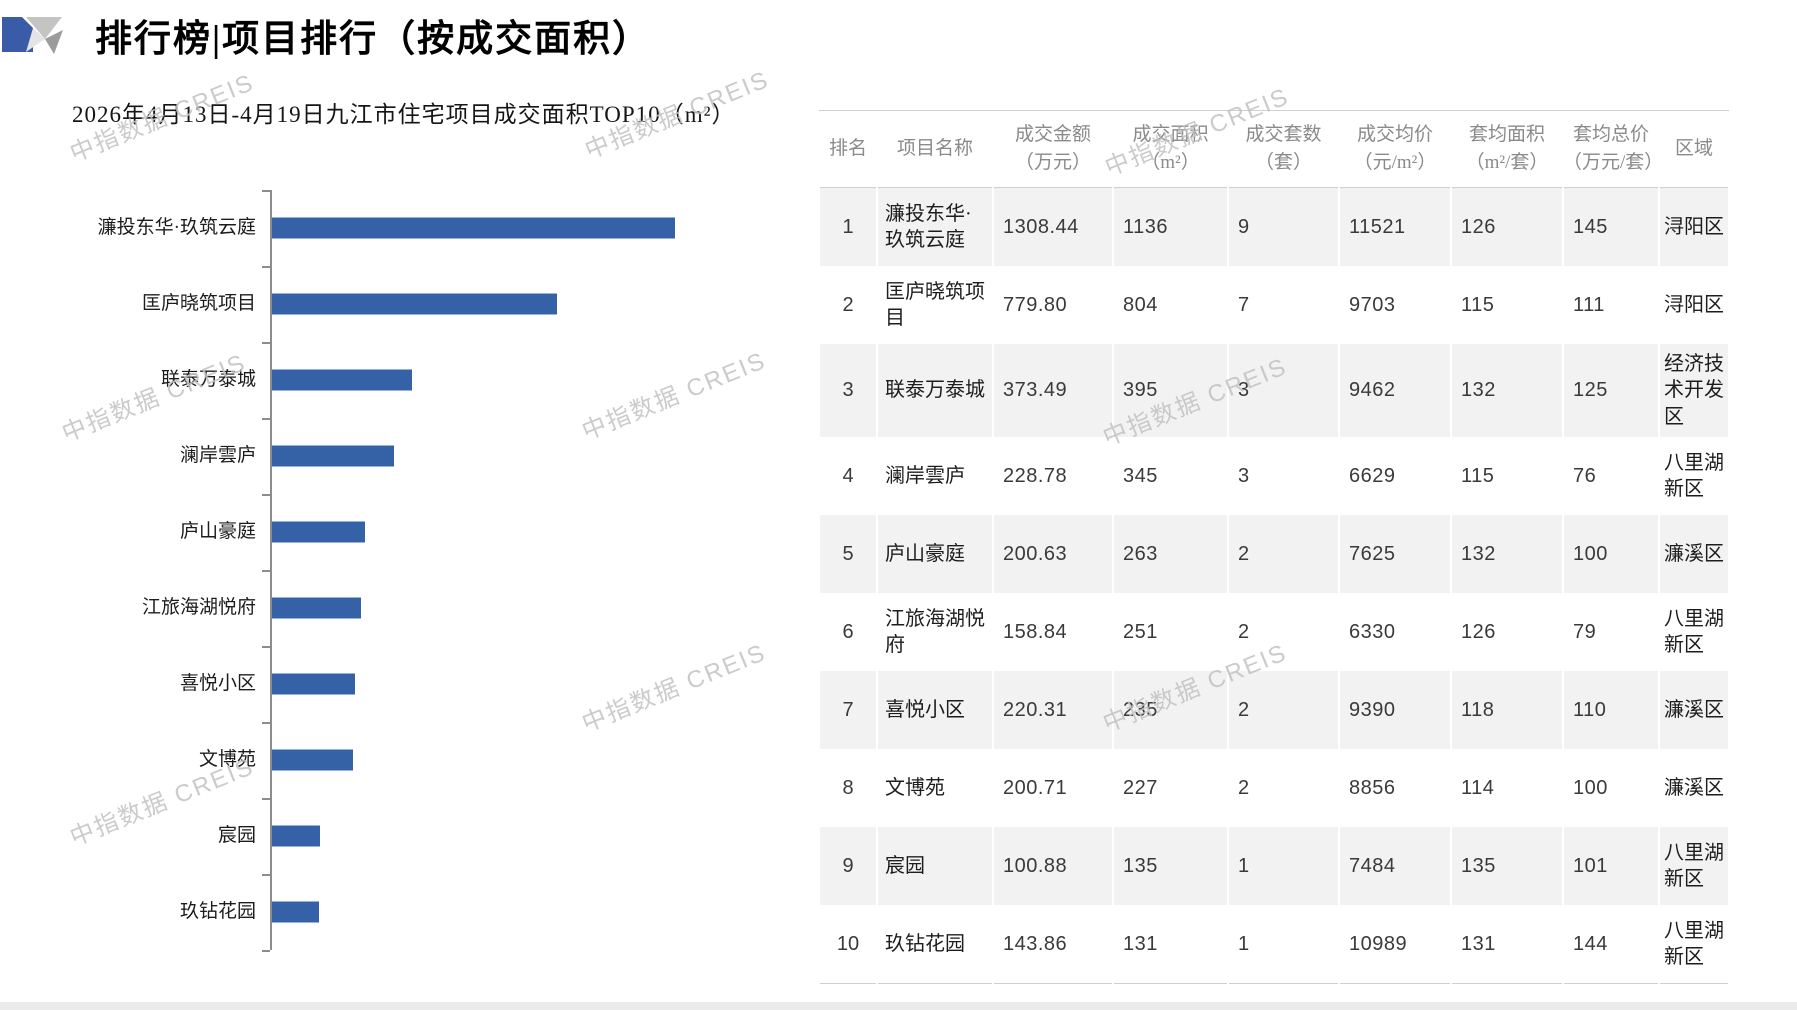 The height and width of the screenshot is (1010, 1797). What do you see at coordinates (848, 788) in the screenshot?
I see `rank-cell: 8` at bounding box center [848, 788].